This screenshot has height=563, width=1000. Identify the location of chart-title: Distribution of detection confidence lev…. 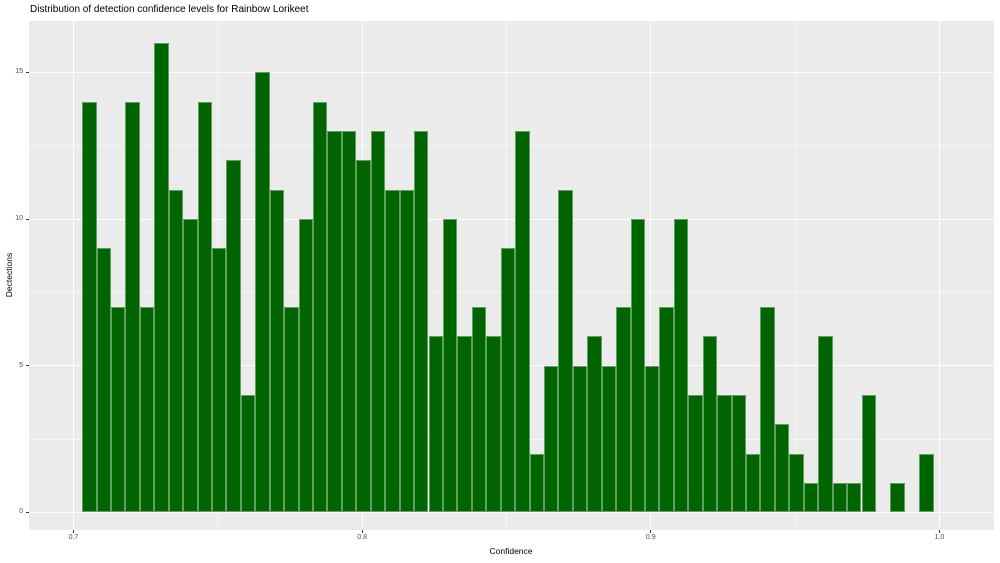
(169, 9).